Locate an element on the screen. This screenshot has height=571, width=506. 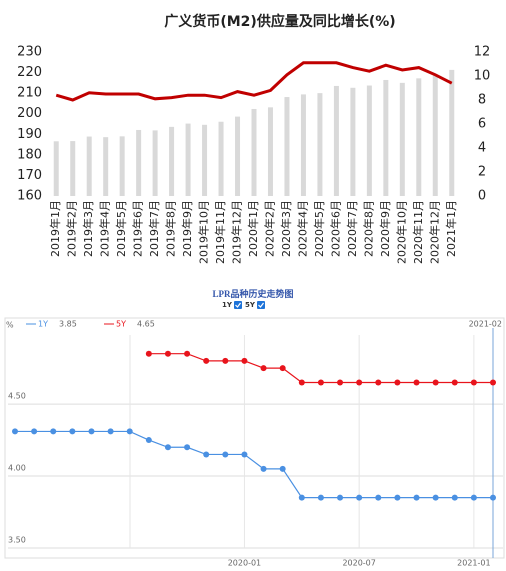
y-tick-label: 220 is located at coordinates (29, 72).